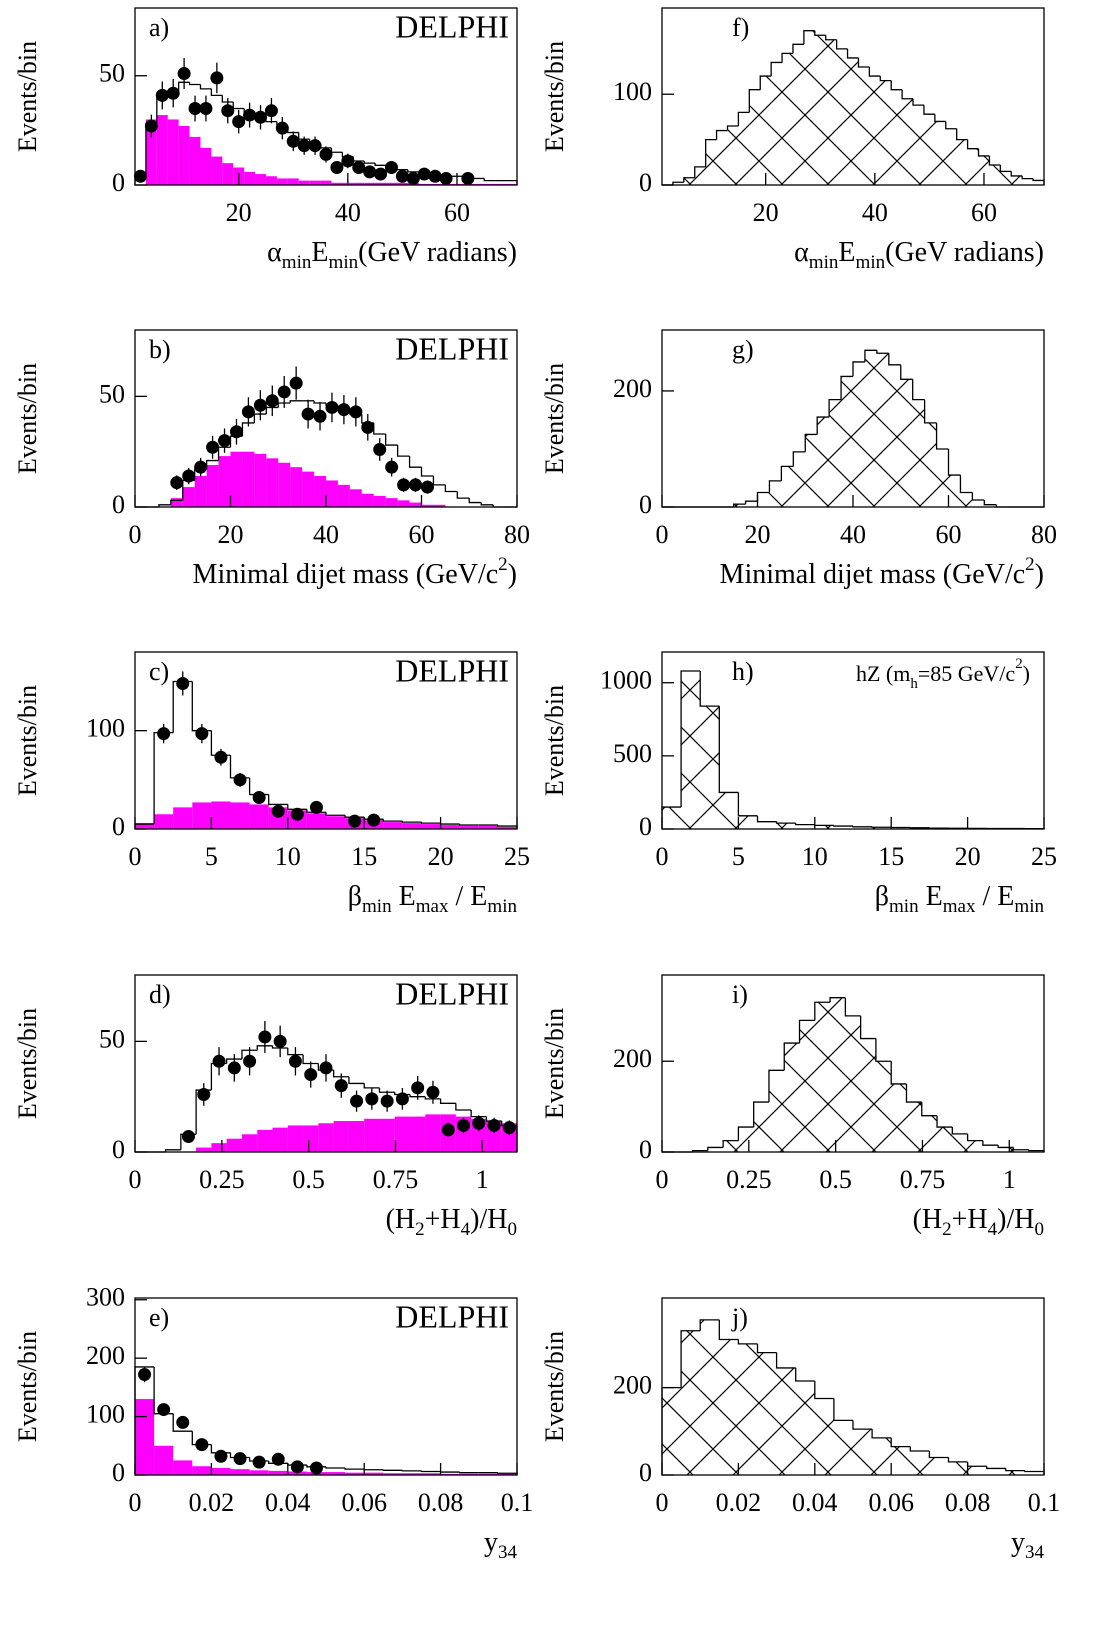  I want to click on x-tick-label: 25, so click(517, 856).